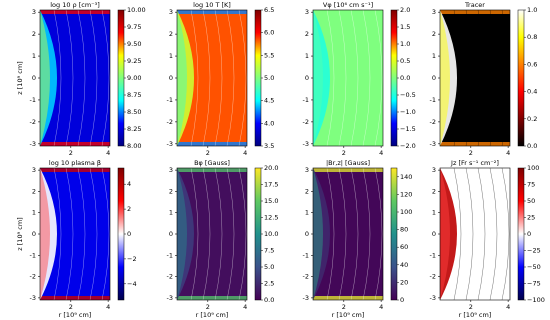 The width and height of the screenshot is (550, 320). What do you see at coordinates (271, 168) in the screenshot?
I see `colorbar-tick-label: 20.0` at bounding box center [271, 168].